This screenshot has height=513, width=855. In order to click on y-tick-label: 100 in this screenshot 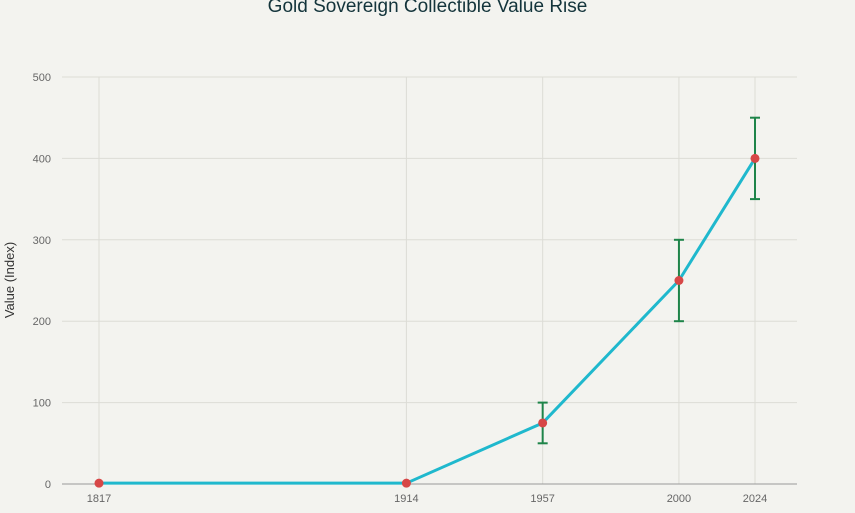, I will do `click(42, 404)`.